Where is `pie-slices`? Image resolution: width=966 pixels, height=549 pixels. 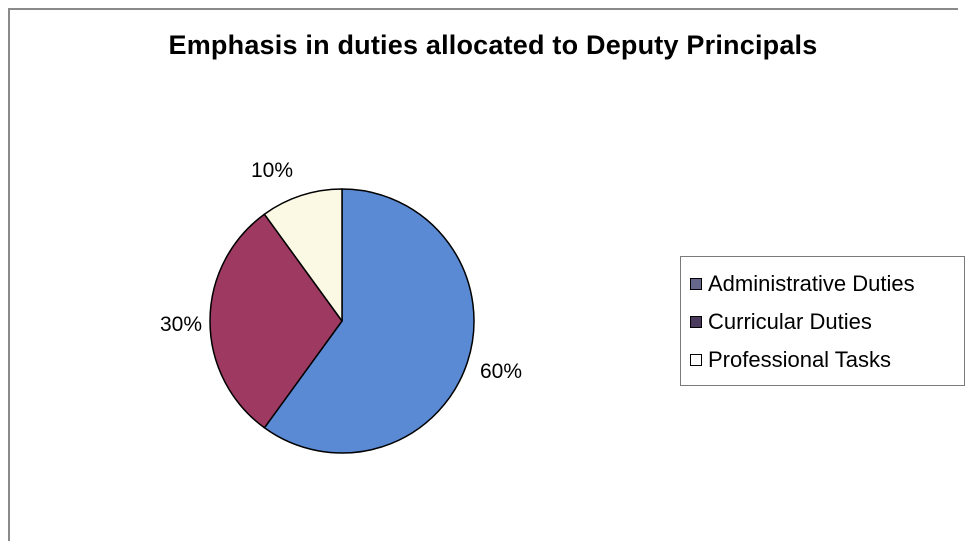
pie-slices is located at coordinates (342, 321).